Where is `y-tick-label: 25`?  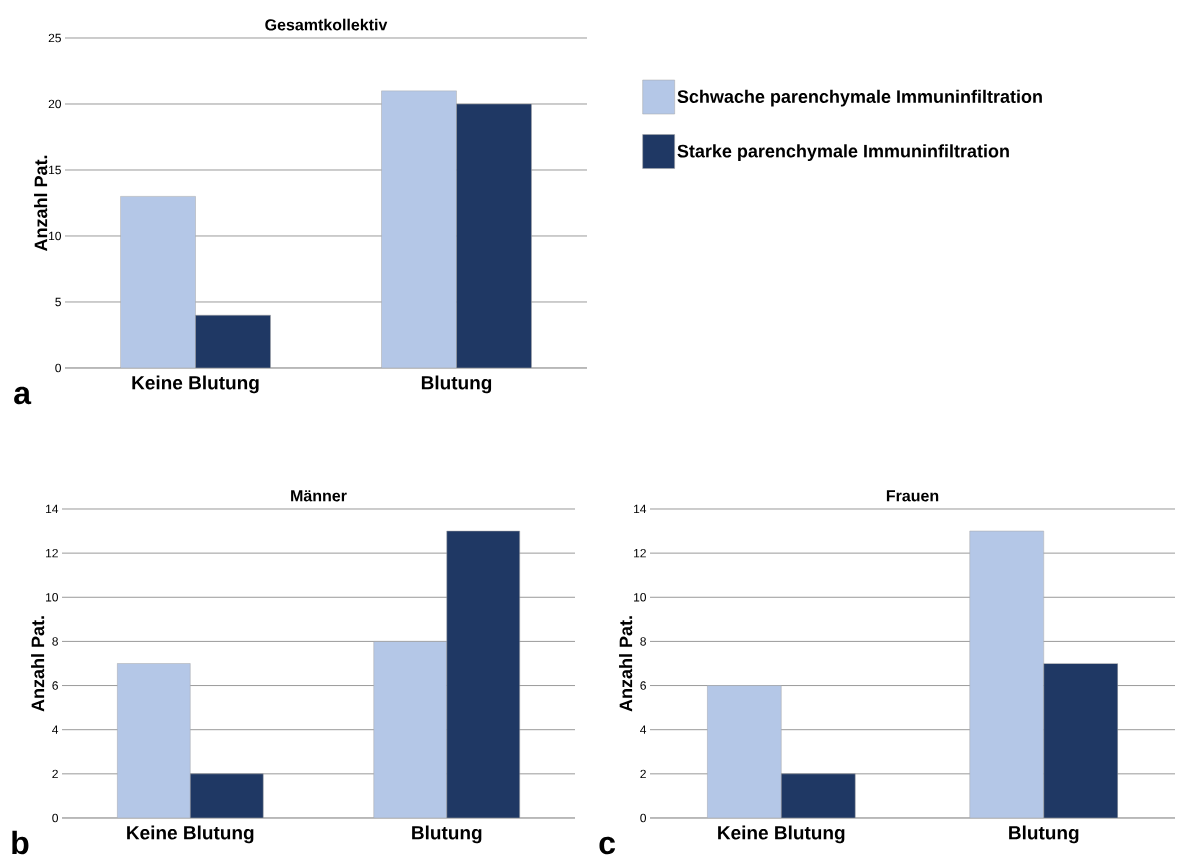
y-tick-label: 25 is located at coordinates (54, 38).